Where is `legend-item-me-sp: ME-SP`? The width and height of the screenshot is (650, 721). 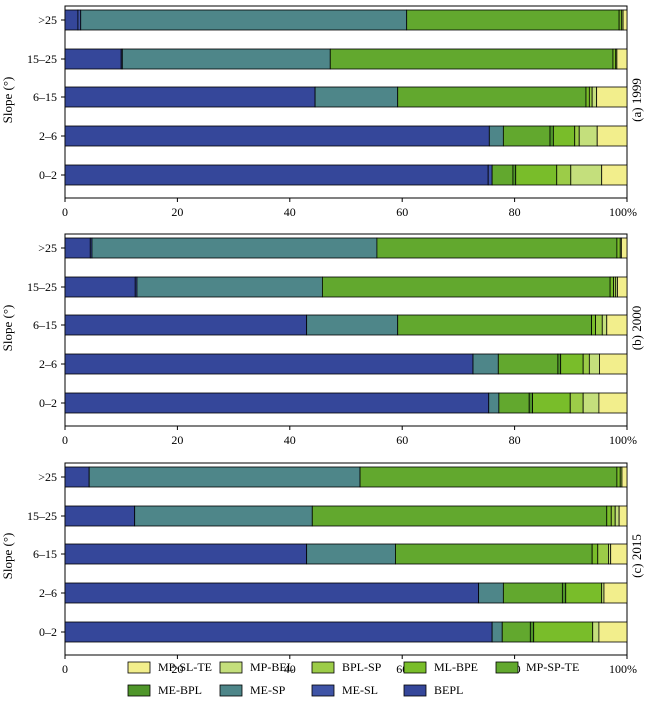
legend-item-me-sp: ME-SP is located at coordinates (252, 690).